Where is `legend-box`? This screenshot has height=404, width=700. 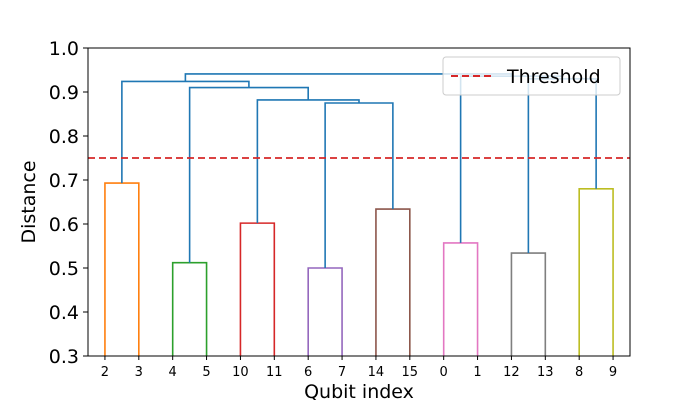 legend-box is located at coordinates (531, 76).